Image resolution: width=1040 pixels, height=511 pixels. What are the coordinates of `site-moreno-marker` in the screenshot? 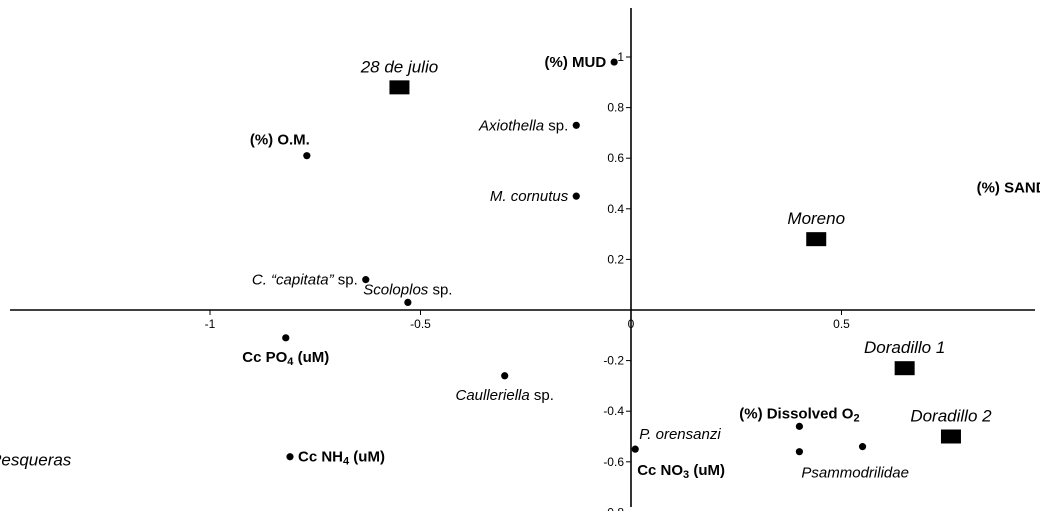 It's located at (816, 239).